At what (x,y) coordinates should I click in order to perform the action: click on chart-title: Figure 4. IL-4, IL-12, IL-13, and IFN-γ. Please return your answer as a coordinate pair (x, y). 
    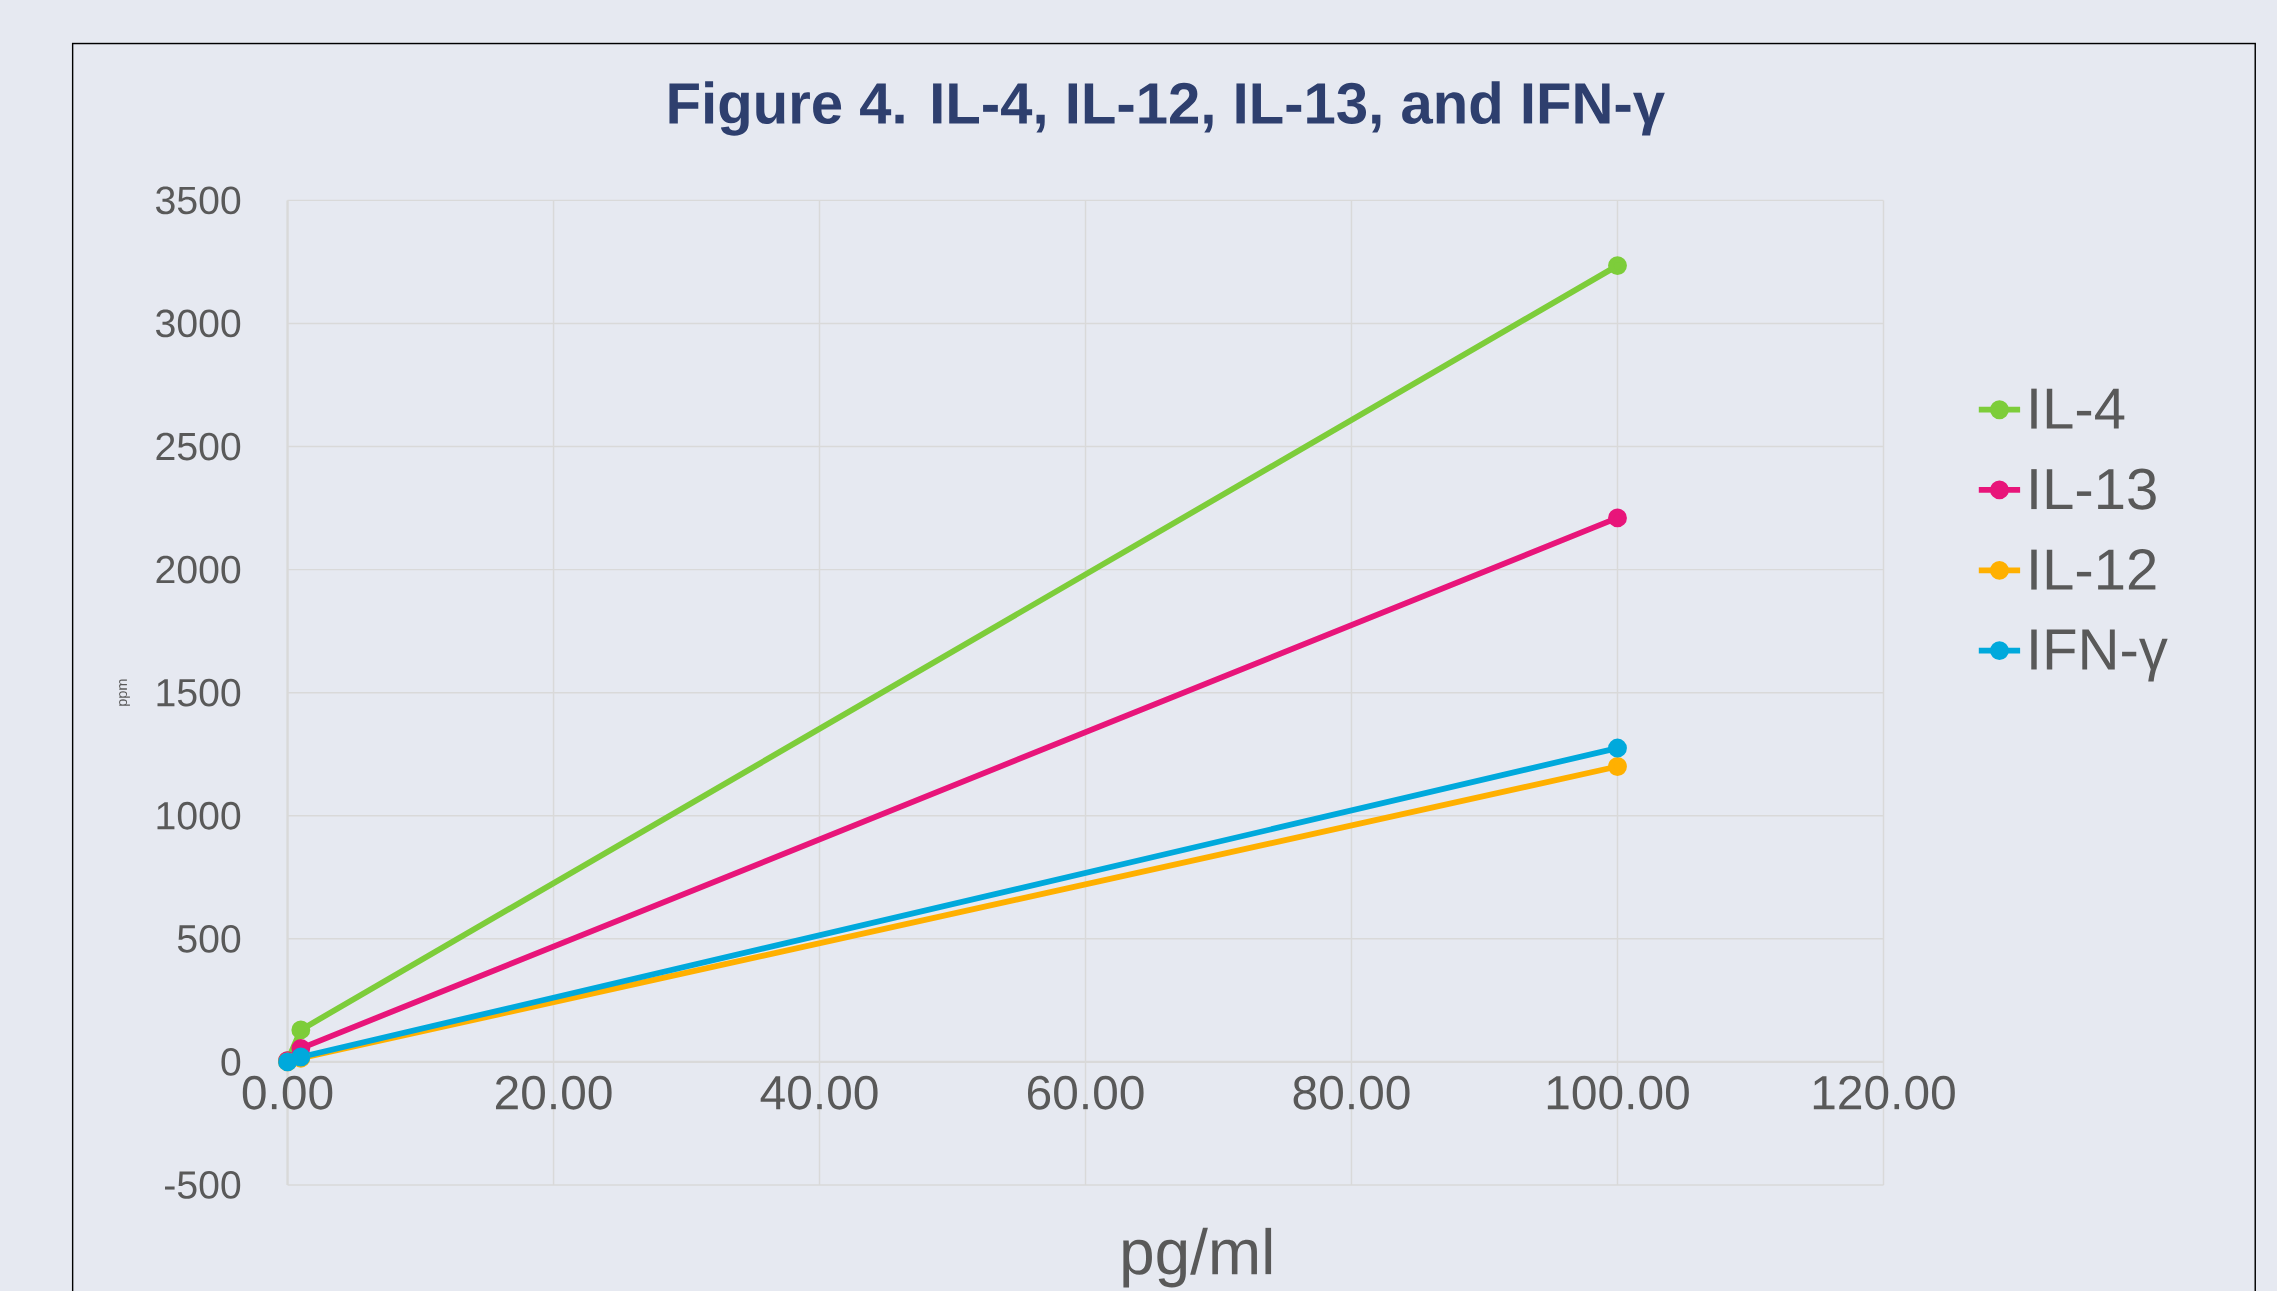
    Looking at the image, I should click on (1167, 108).